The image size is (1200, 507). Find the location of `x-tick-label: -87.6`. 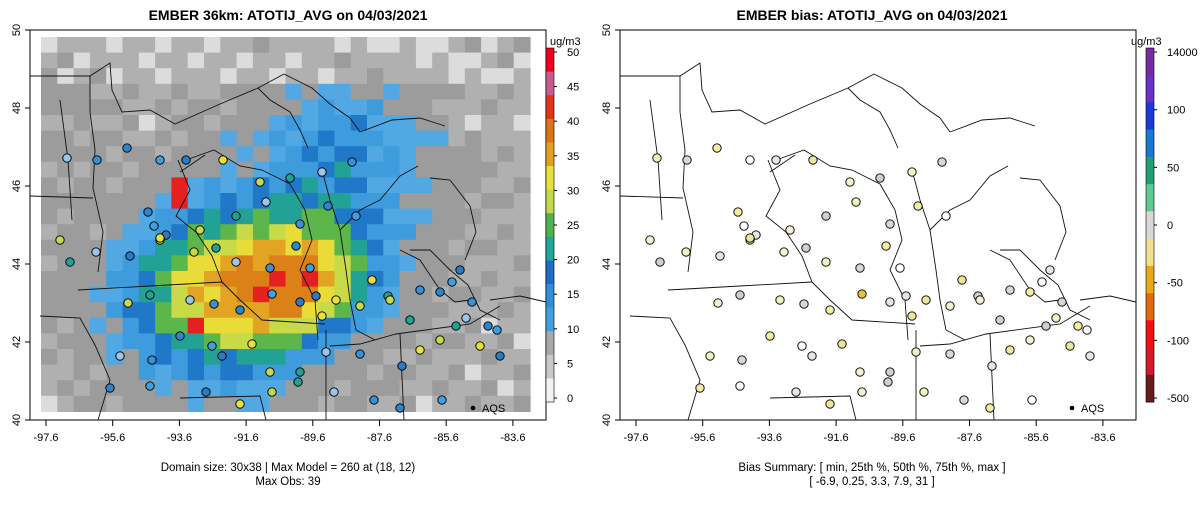

x-tick-label: -87.6 is located at coordinates (379, 438).